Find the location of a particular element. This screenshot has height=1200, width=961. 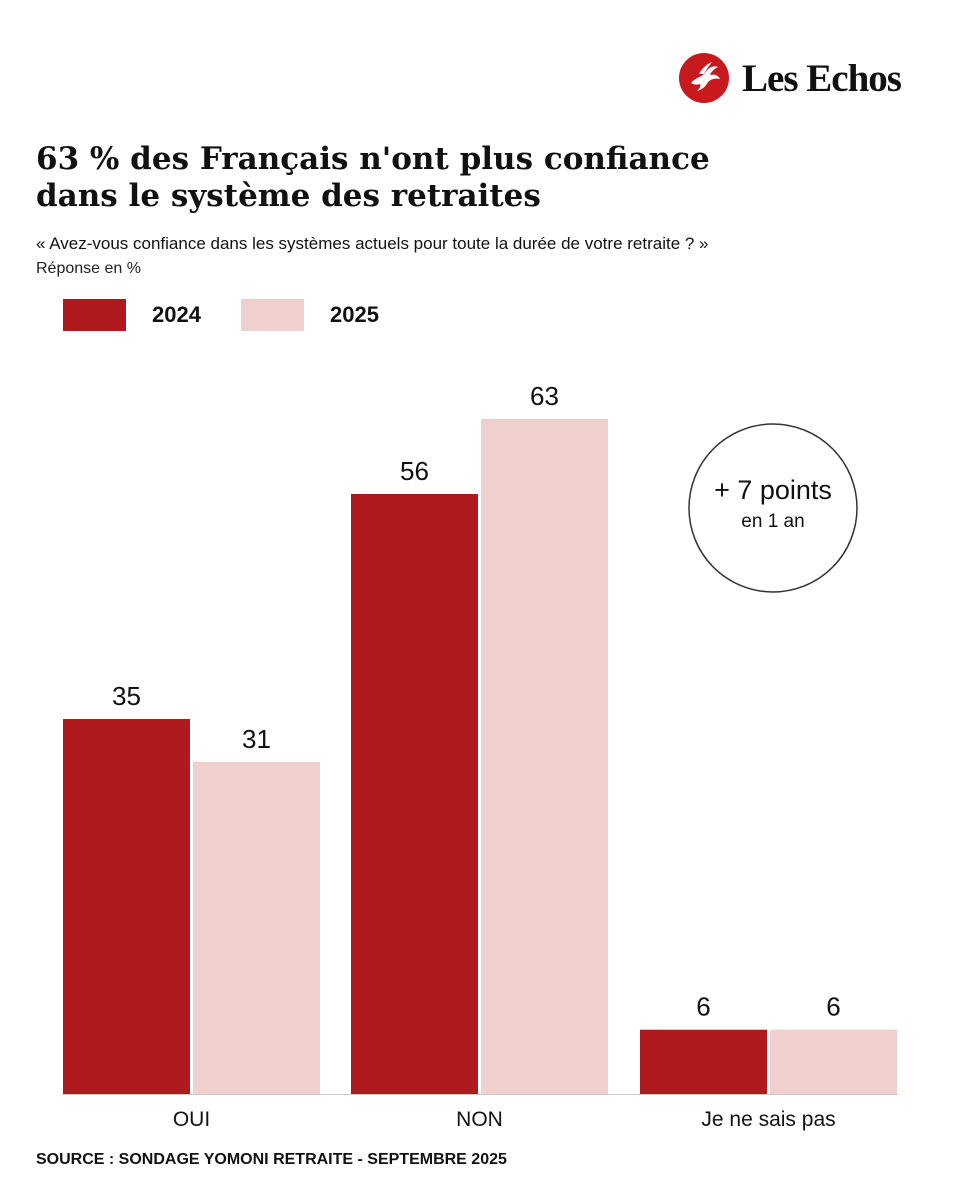

legend-label-2025: 2025 is located at coordinates (354, 314).